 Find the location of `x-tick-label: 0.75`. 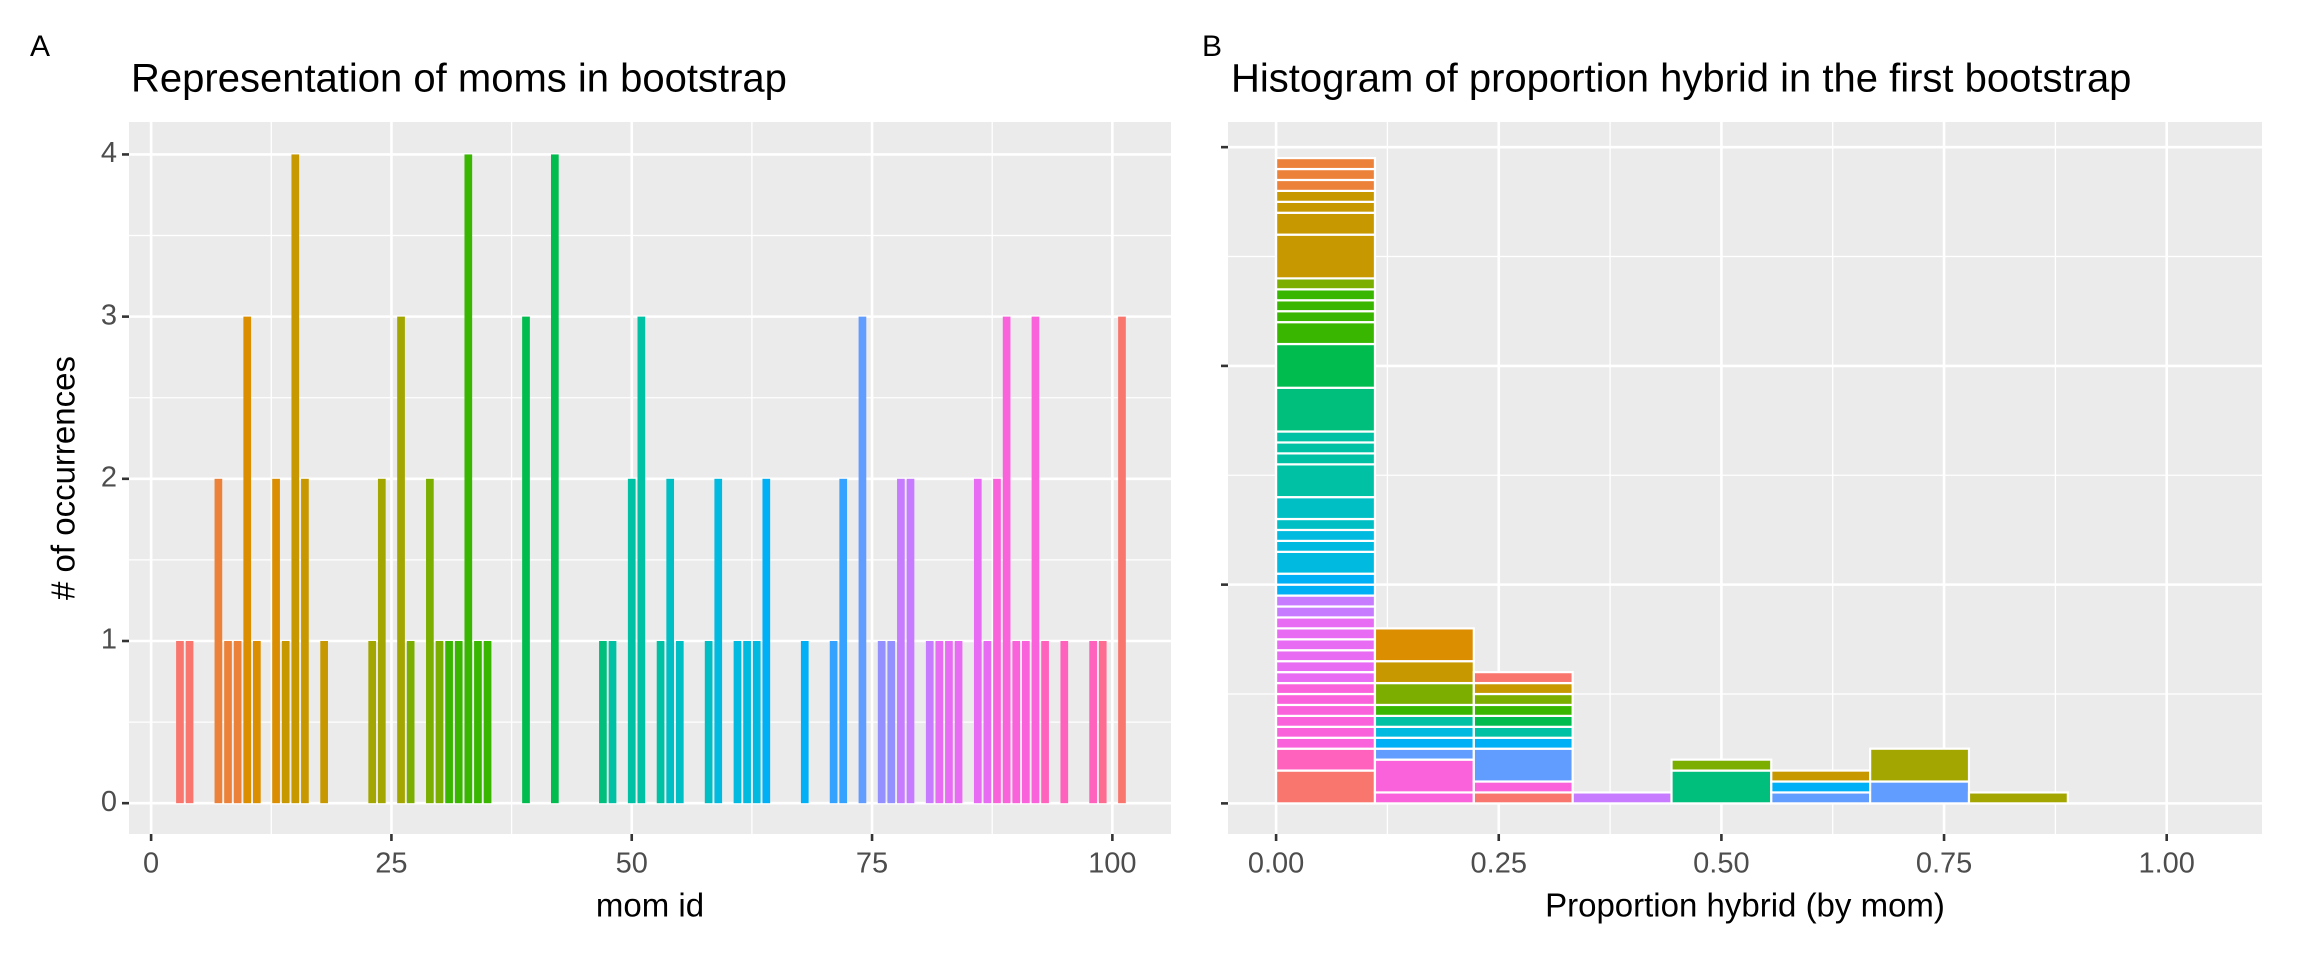

x-tick-label: 0.75 is located at coordinates (1944, 864).